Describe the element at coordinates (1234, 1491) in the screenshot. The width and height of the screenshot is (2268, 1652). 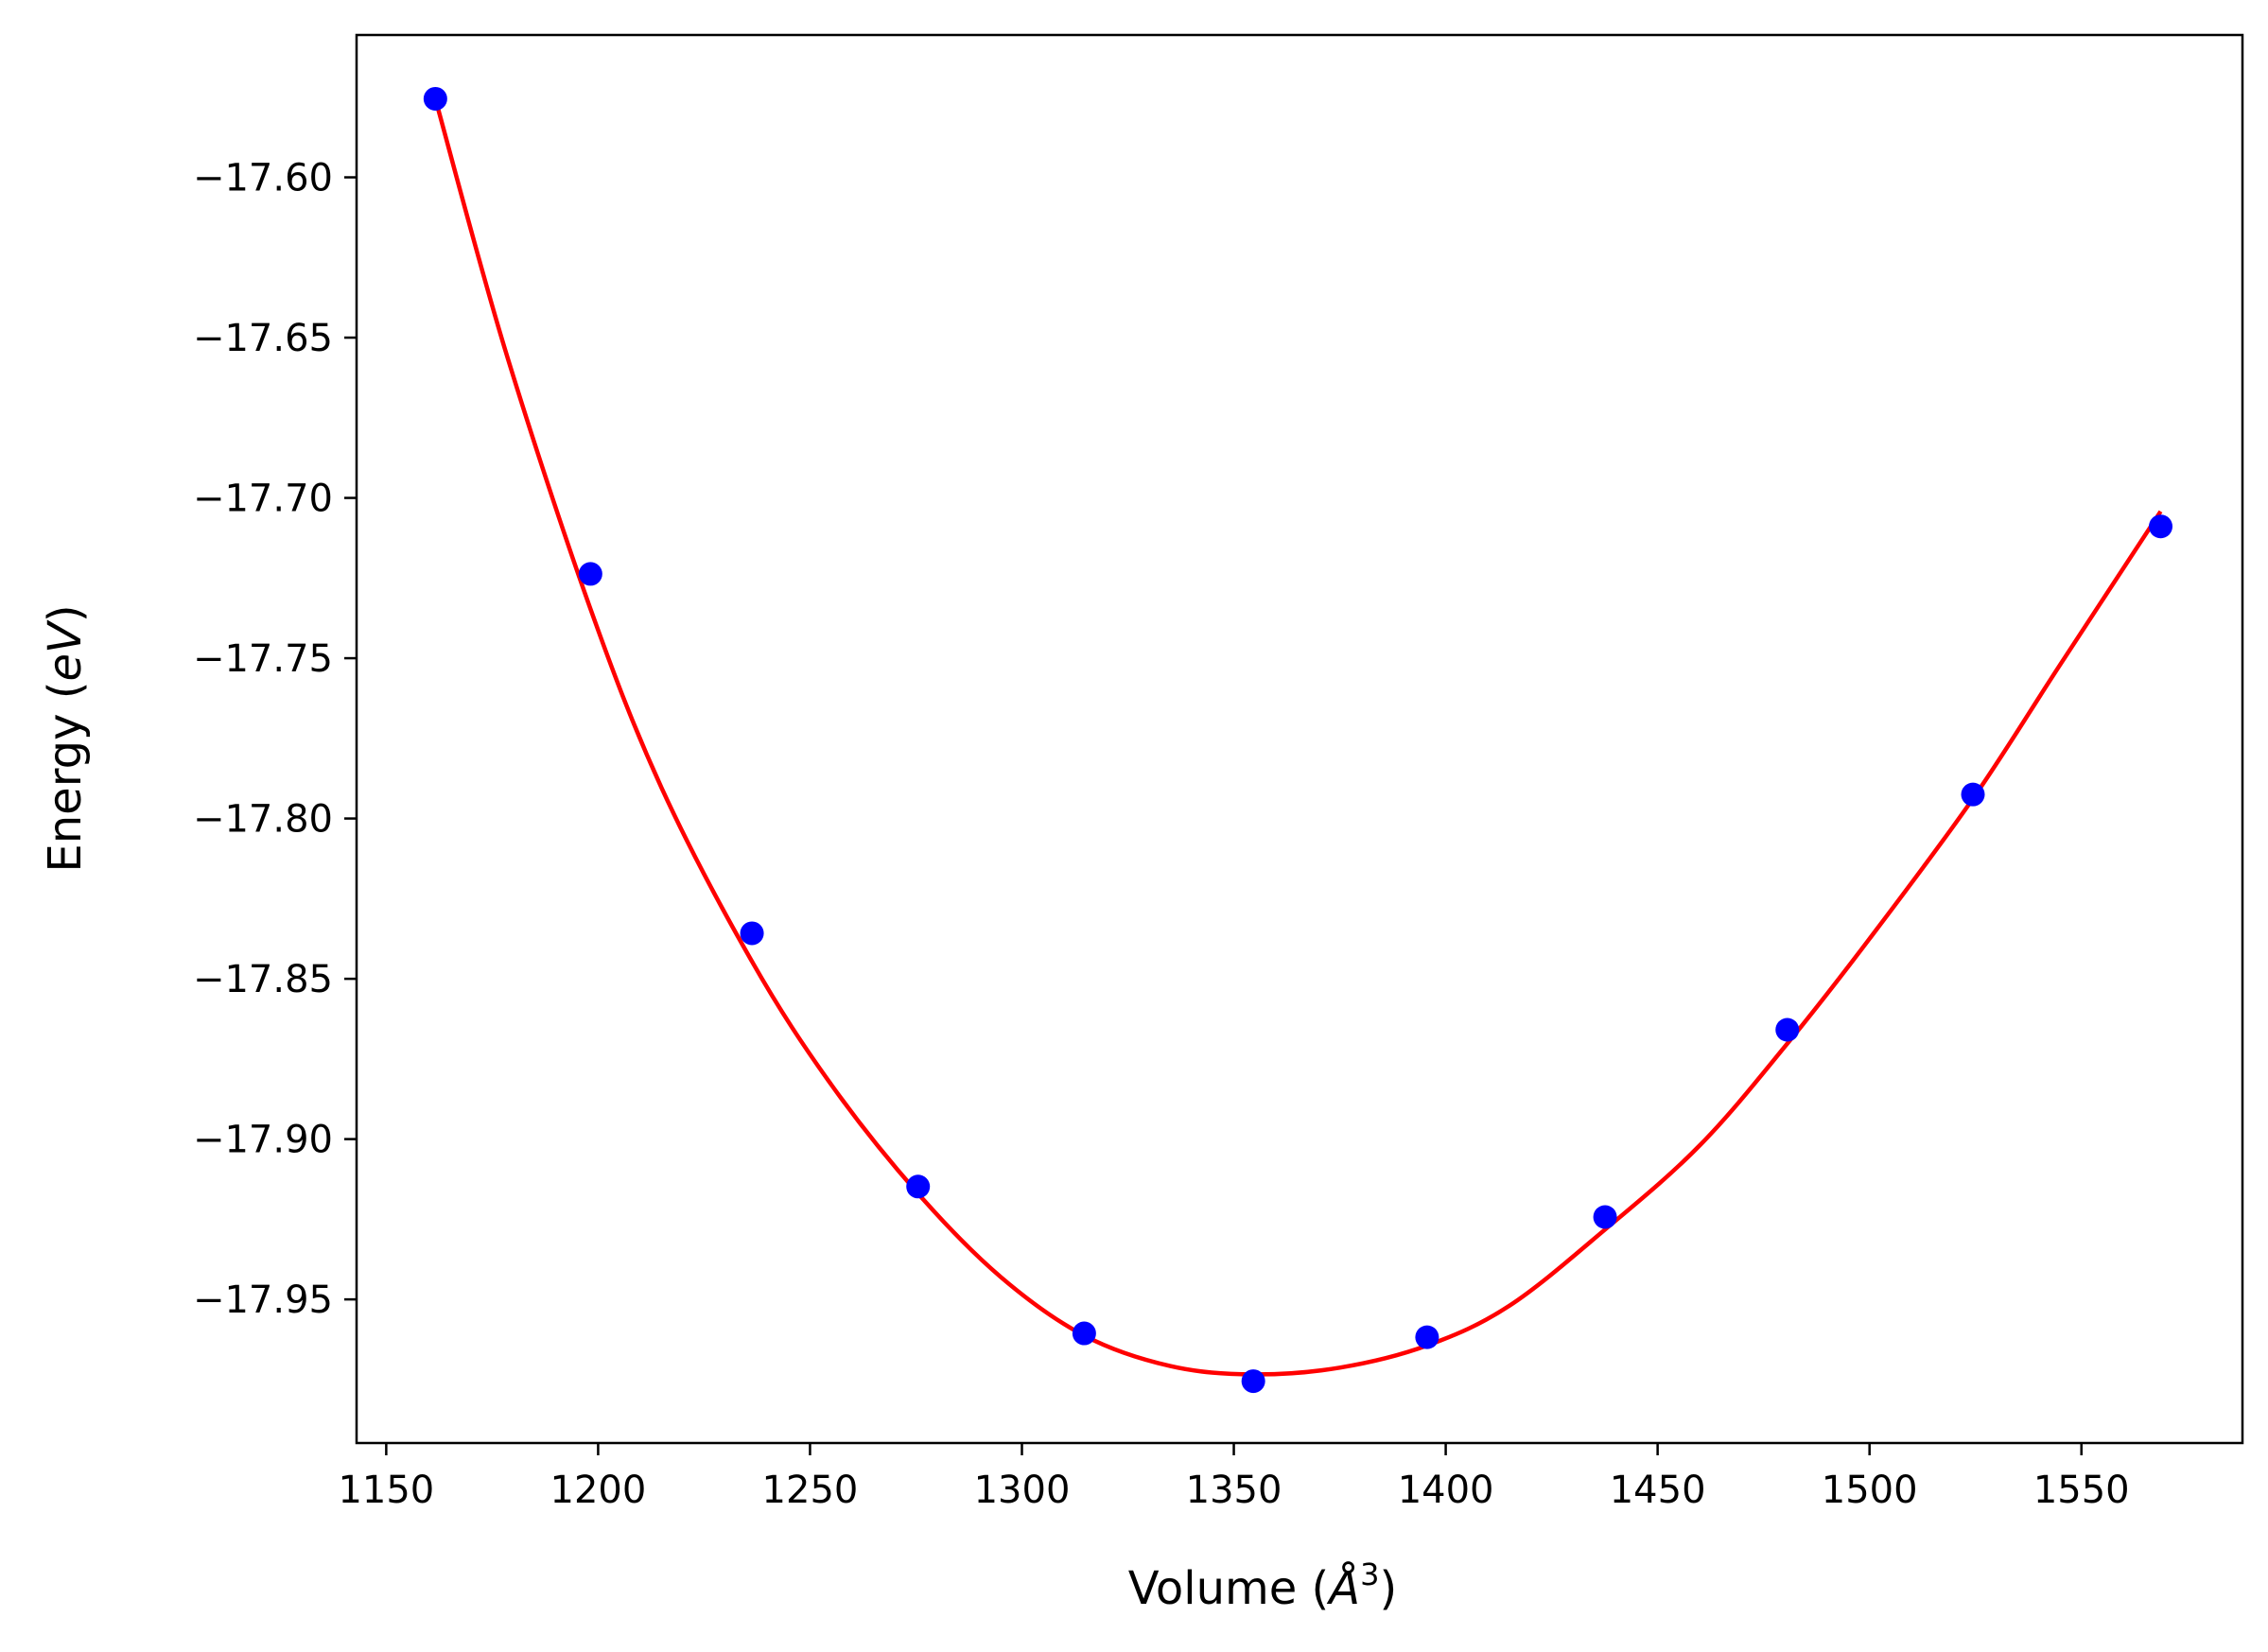
I see `x-tick-label: 1350` at that location.